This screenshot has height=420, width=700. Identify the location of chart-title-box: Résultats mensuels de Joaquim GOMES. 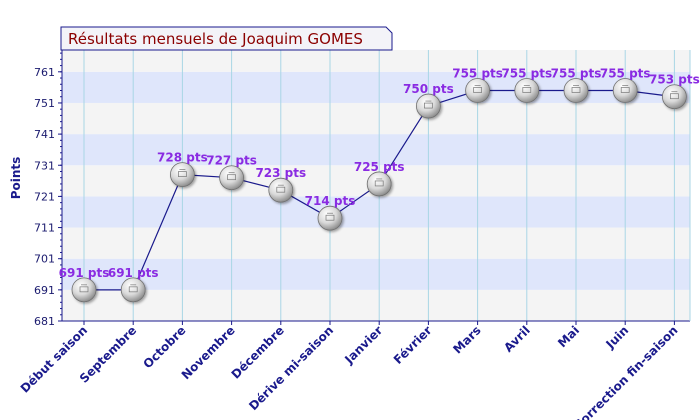
(226, 38).